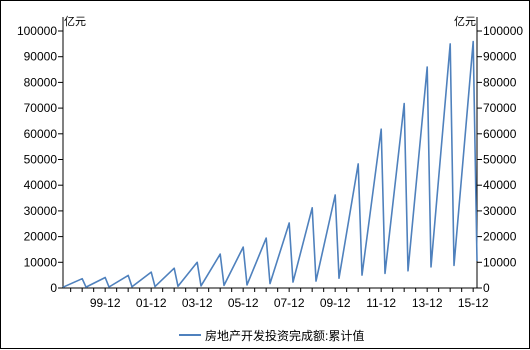 Image resolution: width=530 pixels, height=350 pixels. What do you see at coordinates (500, 57) in the screenshot?
I see `y-tick-label-right: 90000` at bounding box center [500, 57].